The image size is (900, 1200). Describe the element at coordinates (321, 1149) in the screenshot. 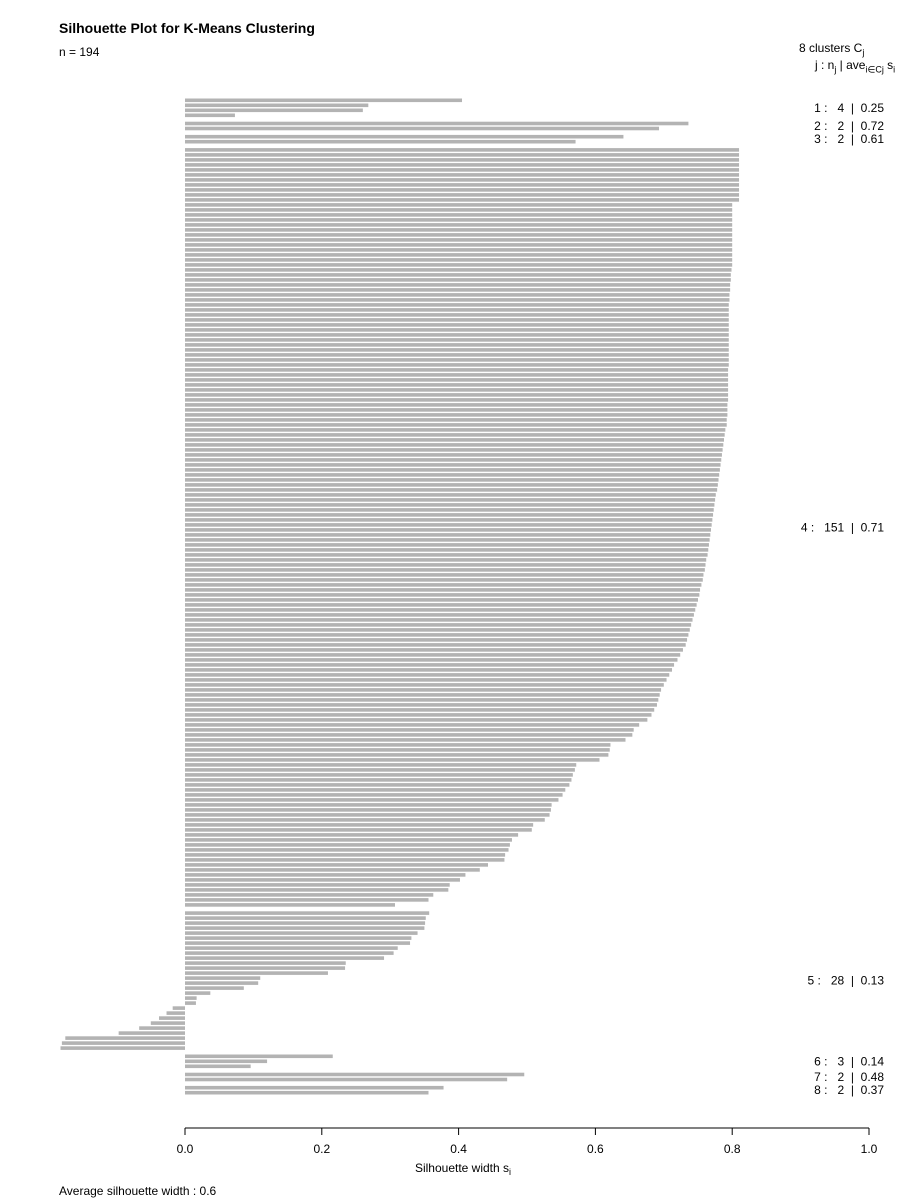

I see `x-tick-label-1: 0.2` at that location.